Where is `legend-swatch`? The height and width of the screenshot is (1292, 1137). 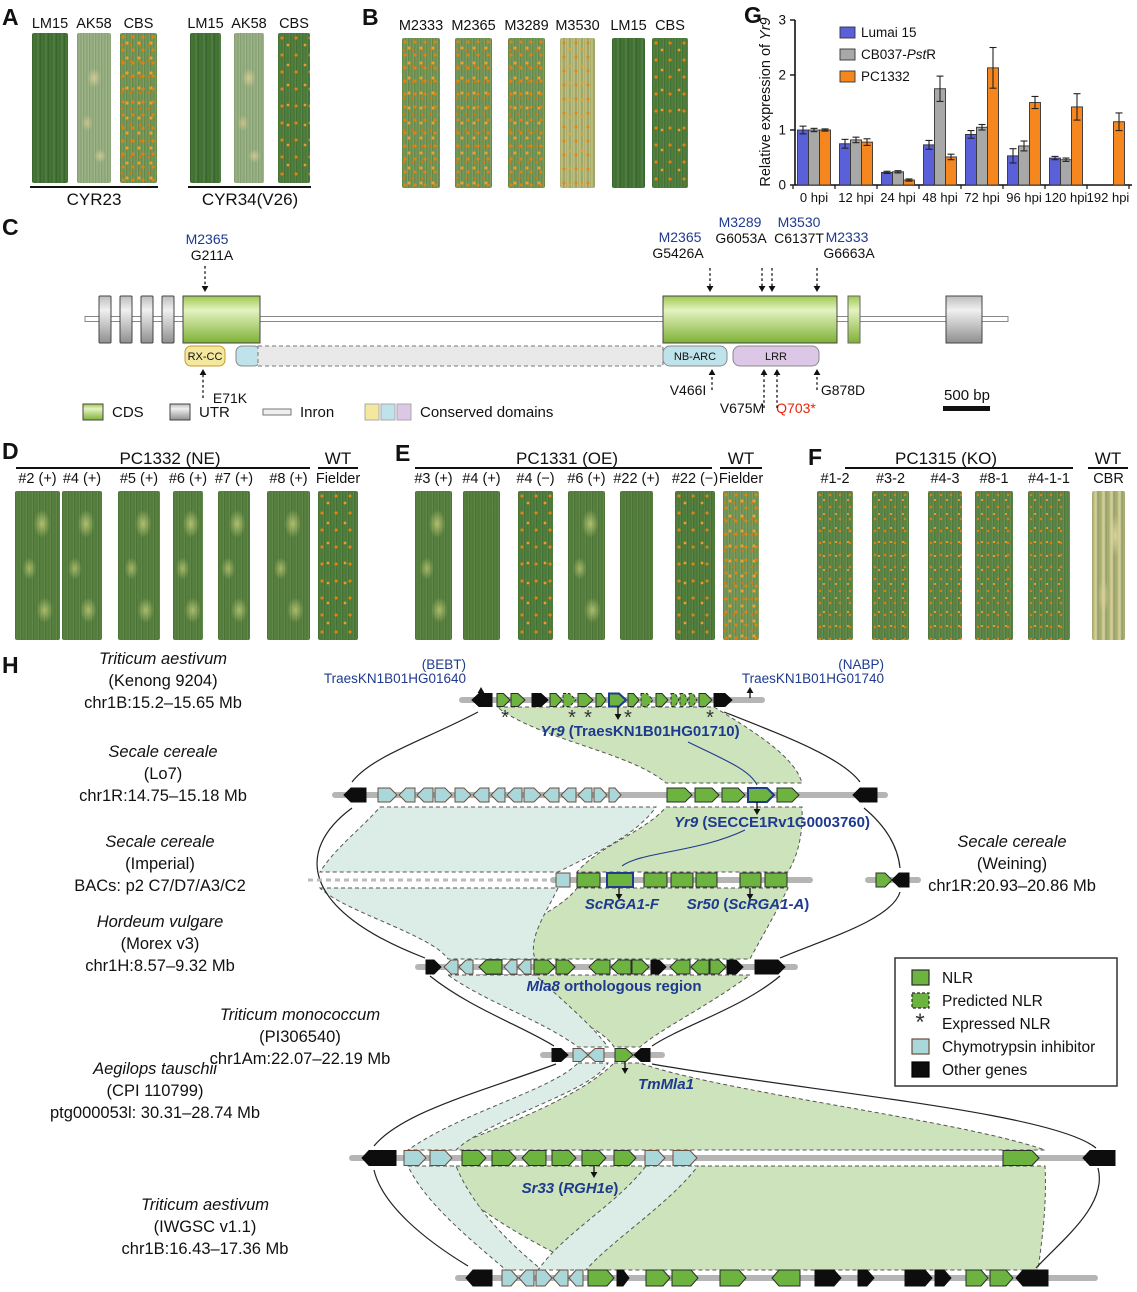 legend-swatch is located at coordinates (847, 32).